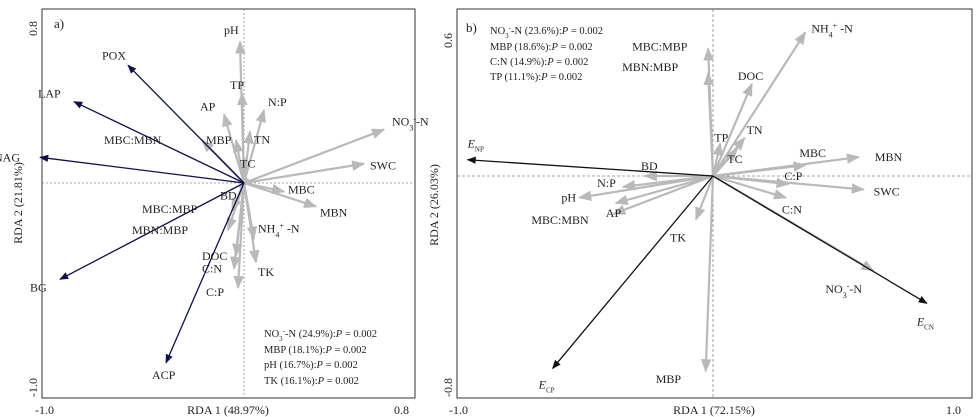 The height and width of the screenshot is (417, 976). I want to click on explanatory-arrow-ap, so click(664, 189).